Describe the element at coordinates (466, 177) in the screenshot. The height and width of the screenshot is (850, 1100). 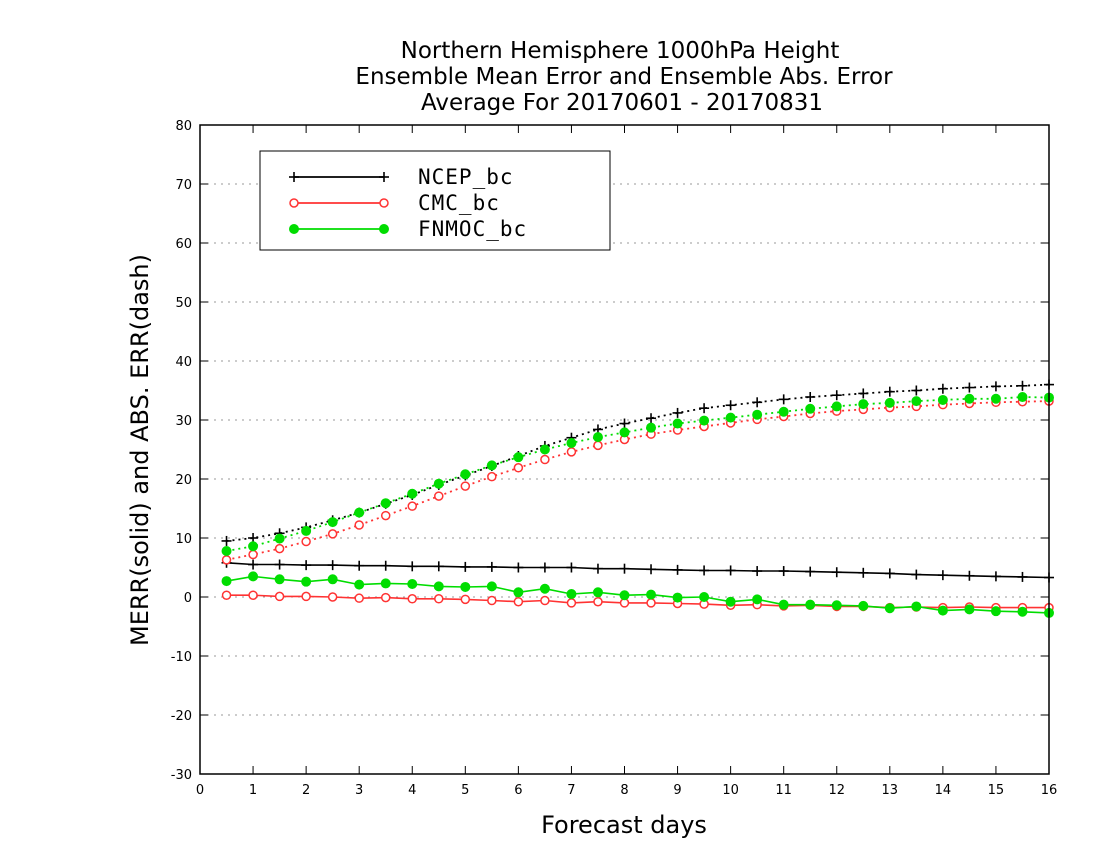
I see `legend-label: NCEP_bc` at that location.